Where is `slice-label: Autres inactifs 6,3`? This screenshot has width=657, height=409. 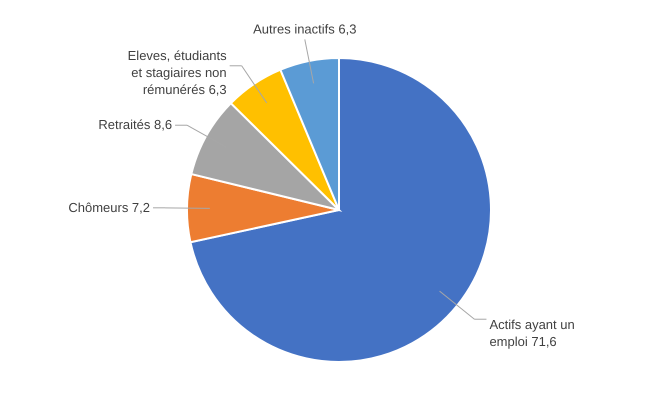
slice-label: Autres inactifs 6,3 is located at coordinates (304, 28).